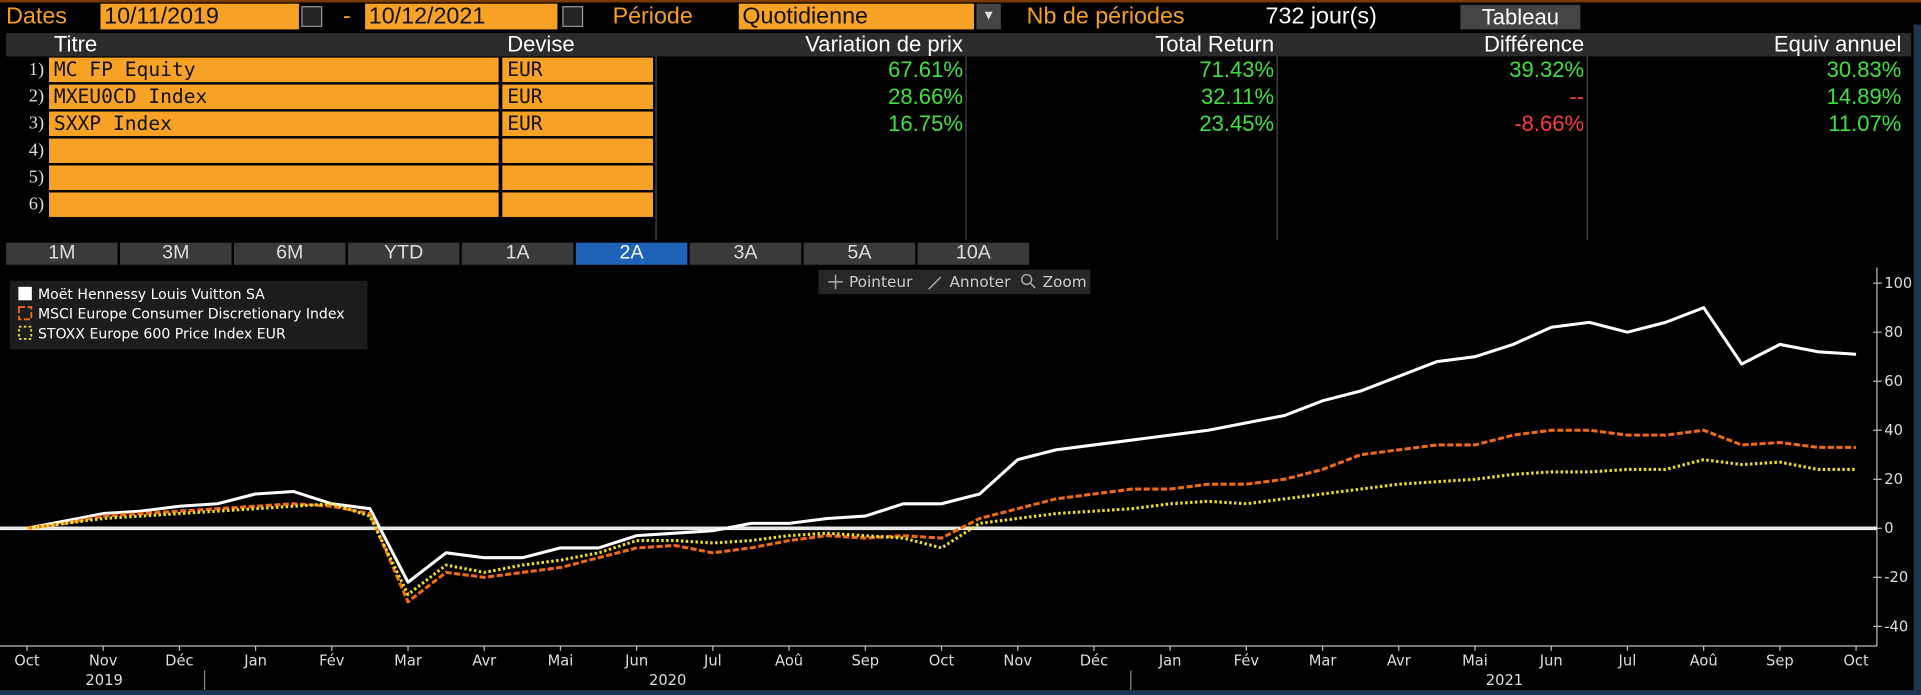 This screenshot has height=695, width=1921. Describe the element at coordinates (1247, 661) in the screenshot. I see `x-tick-label: Fév` at that location.